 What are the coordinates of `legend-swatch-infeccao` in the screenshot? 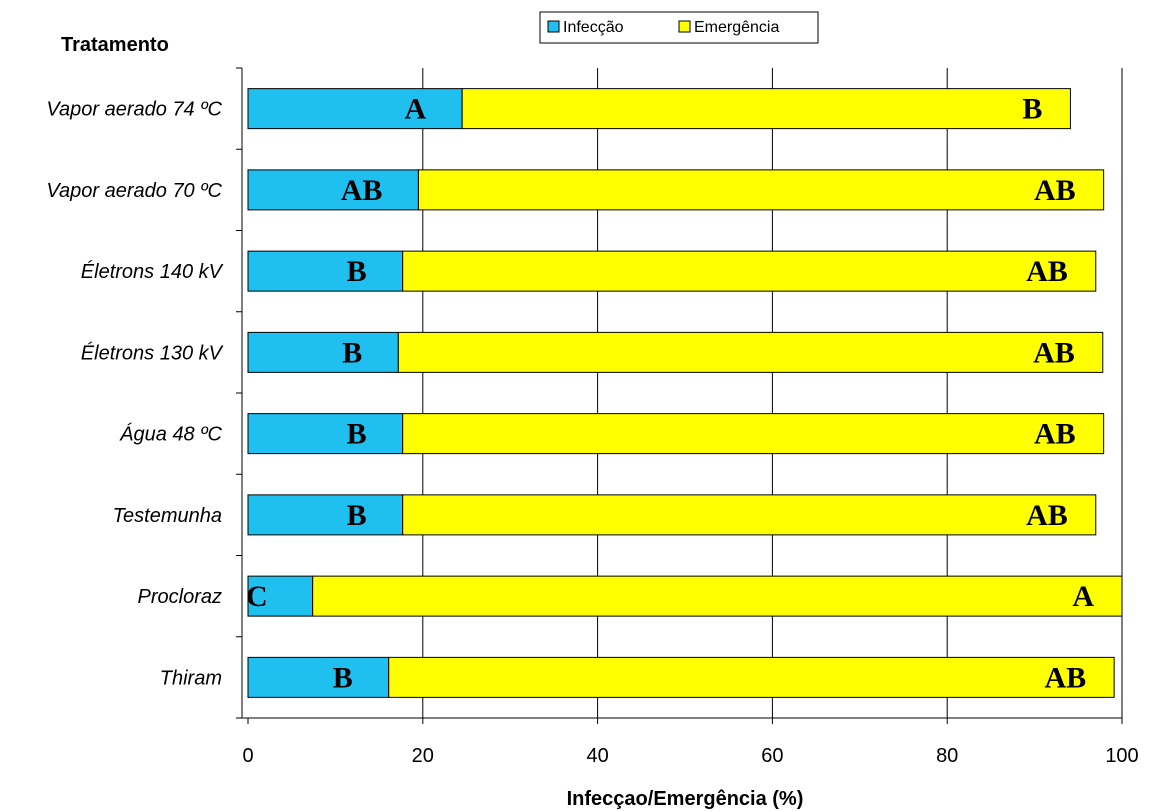 It's located at (553, 26).